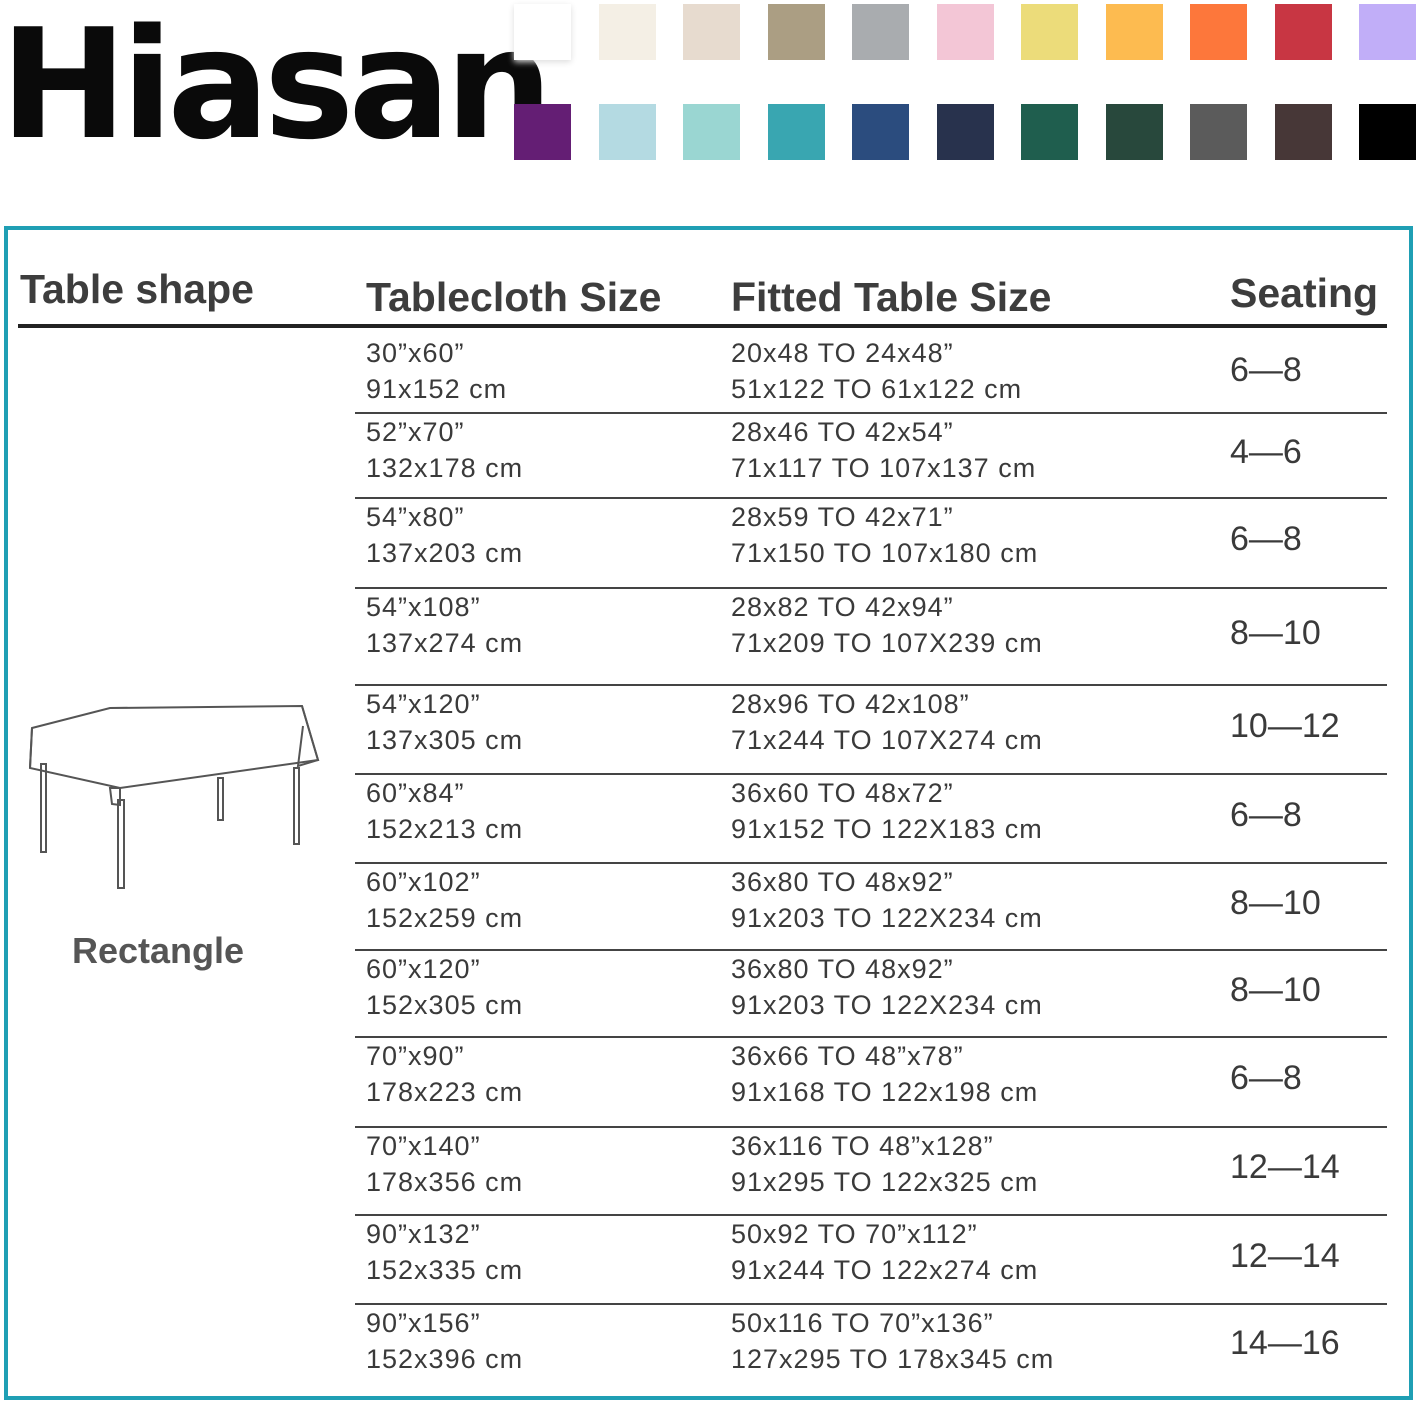 This screenshot has width=1417, height=1402. I want to click on header-table-shape: Table shape, so click(137, 289).